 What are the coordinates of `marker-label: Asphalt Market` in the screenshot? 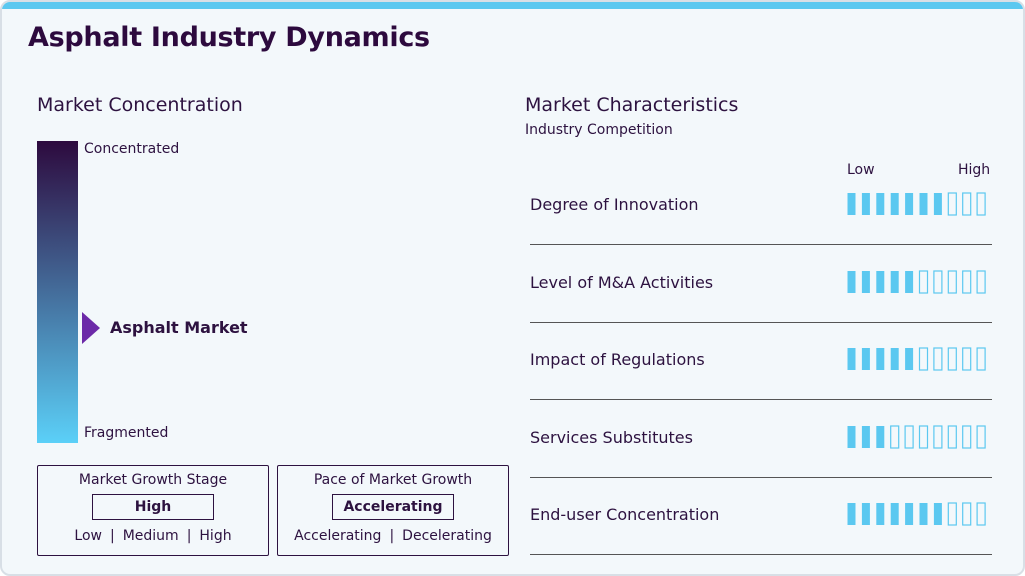 It's located at (179, 328).